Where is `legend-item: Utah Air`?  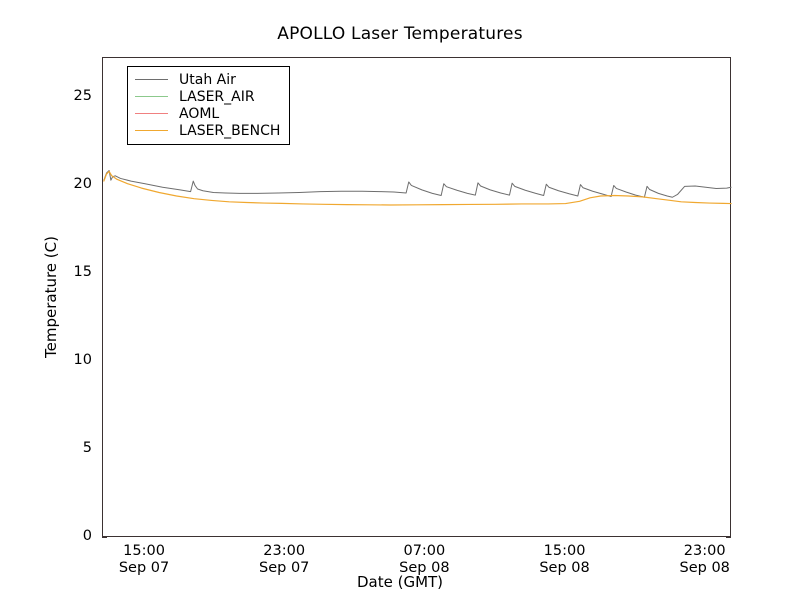
legend-item: Utah Air is located at coordinates (207, 79).